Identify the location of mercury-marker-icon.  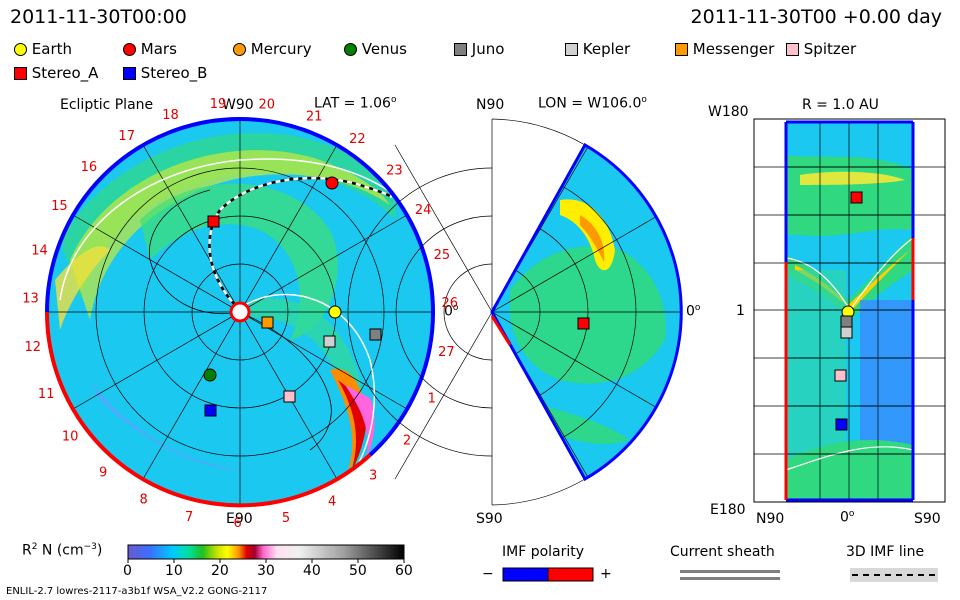
(239, 49).